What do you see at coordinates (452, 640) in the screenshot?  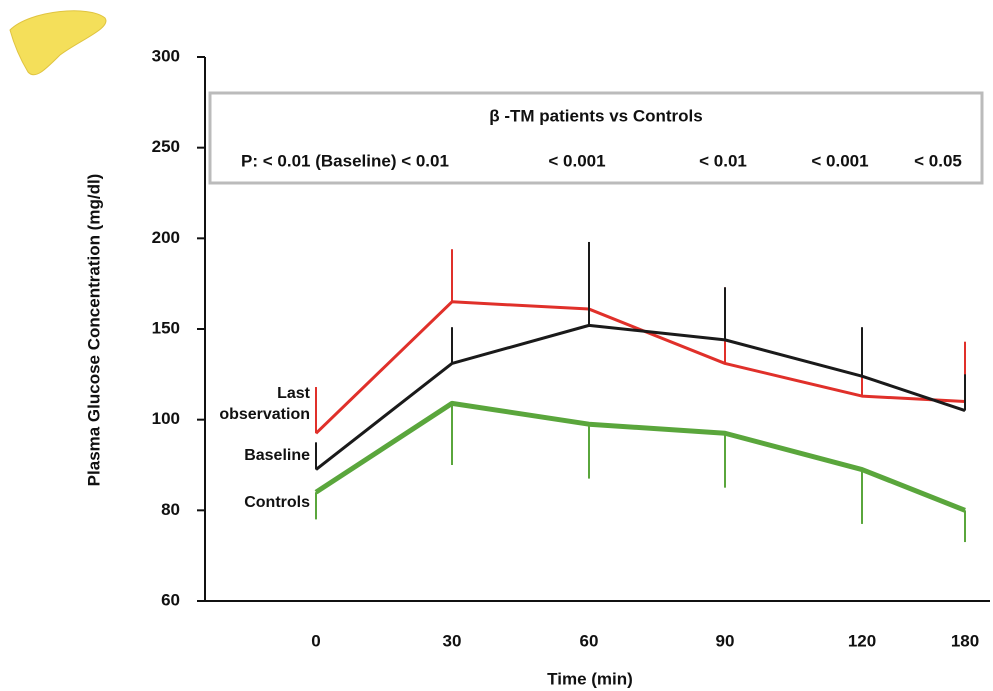 I see `x-tick-label: 30` at bounding box center [452, 640].